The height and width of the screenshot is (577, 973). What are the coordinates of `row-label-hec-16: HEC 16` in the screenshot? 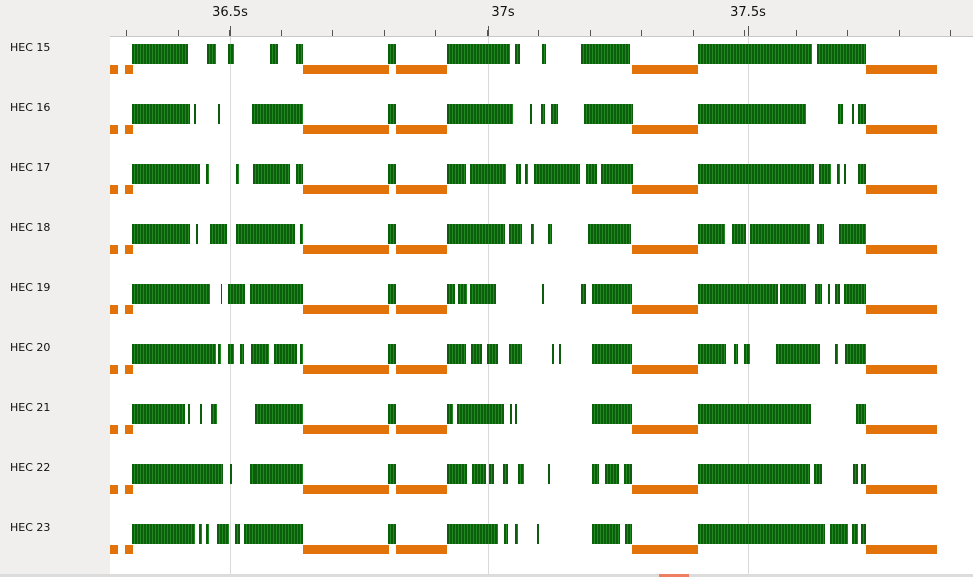 It's located at (30, 107).